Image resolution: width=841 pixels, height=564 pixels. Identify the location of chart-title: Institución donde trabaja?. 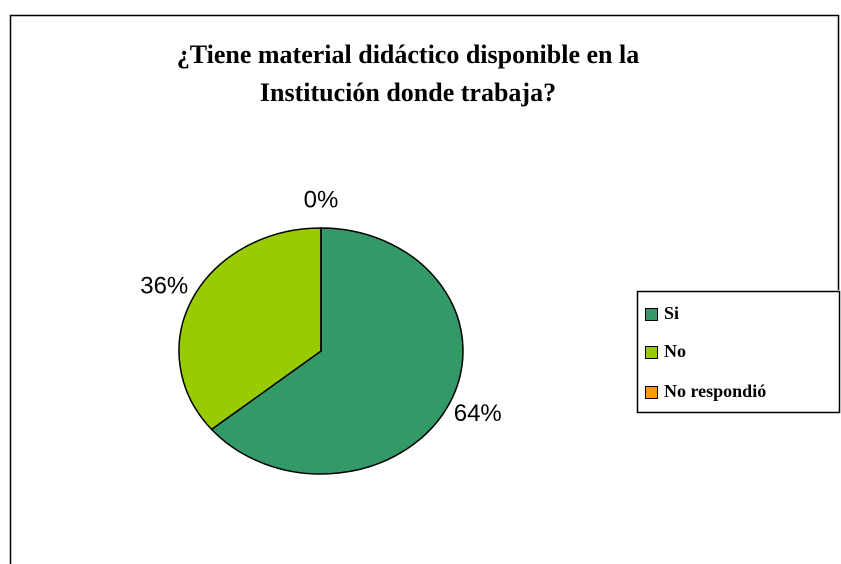
(408, 92).